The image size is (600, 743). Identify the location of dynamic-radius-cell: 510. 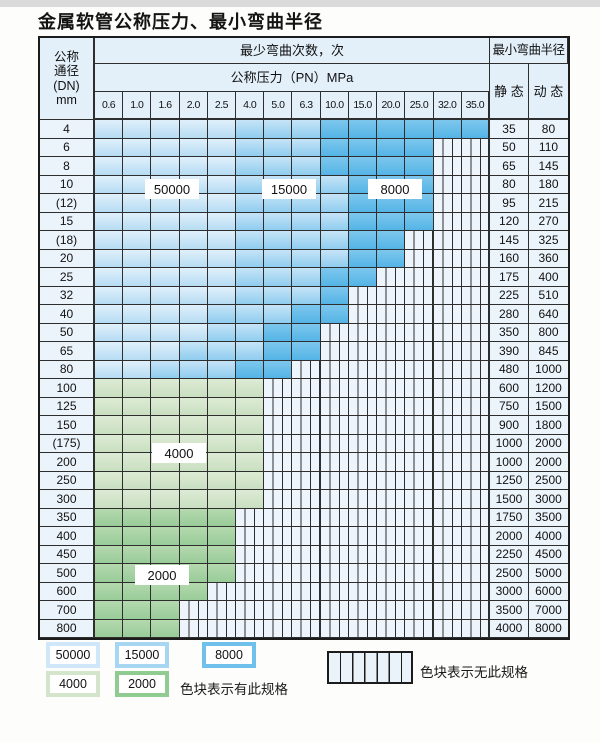
(548, 295).